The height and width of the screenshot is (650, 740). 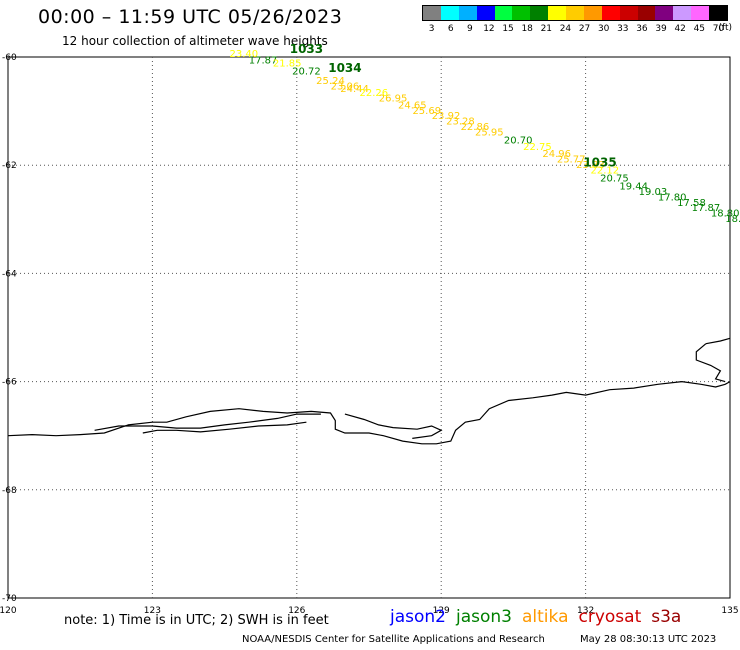 I want to click on satellite-cryosat: cryosat, so click(x=610, y=617).